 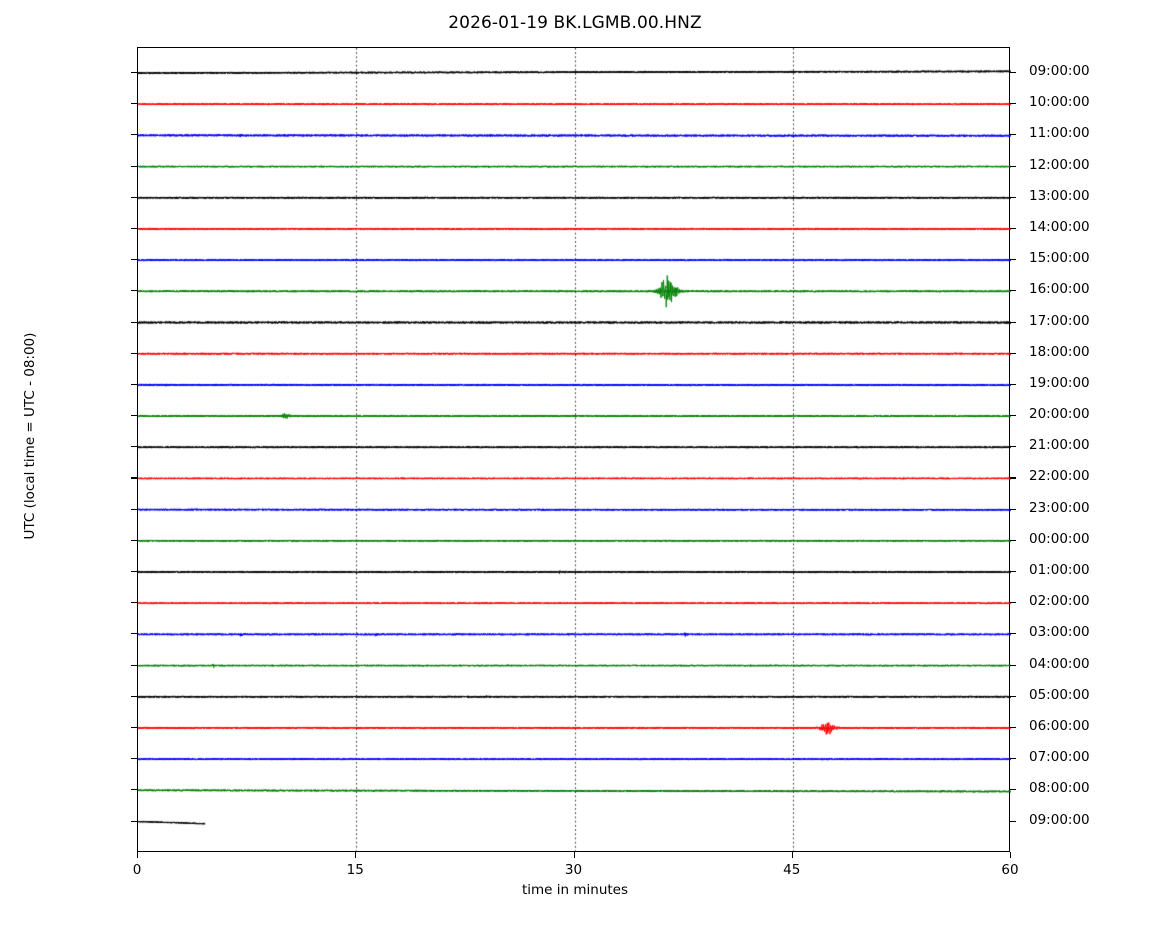 I want to click on y-axis-label-right: 18:00:00, so click(x=1059, y=351).